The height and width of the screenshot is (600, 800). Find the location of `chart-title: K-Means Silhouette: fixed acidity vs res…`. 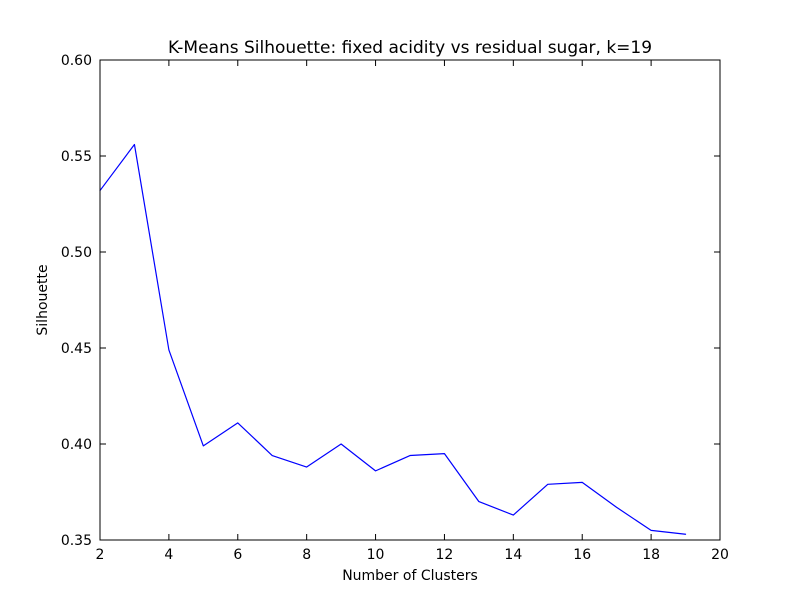

chart-title: K-Means Silhouette: fixed acidity vs res… is located at coordinates (410, 48).